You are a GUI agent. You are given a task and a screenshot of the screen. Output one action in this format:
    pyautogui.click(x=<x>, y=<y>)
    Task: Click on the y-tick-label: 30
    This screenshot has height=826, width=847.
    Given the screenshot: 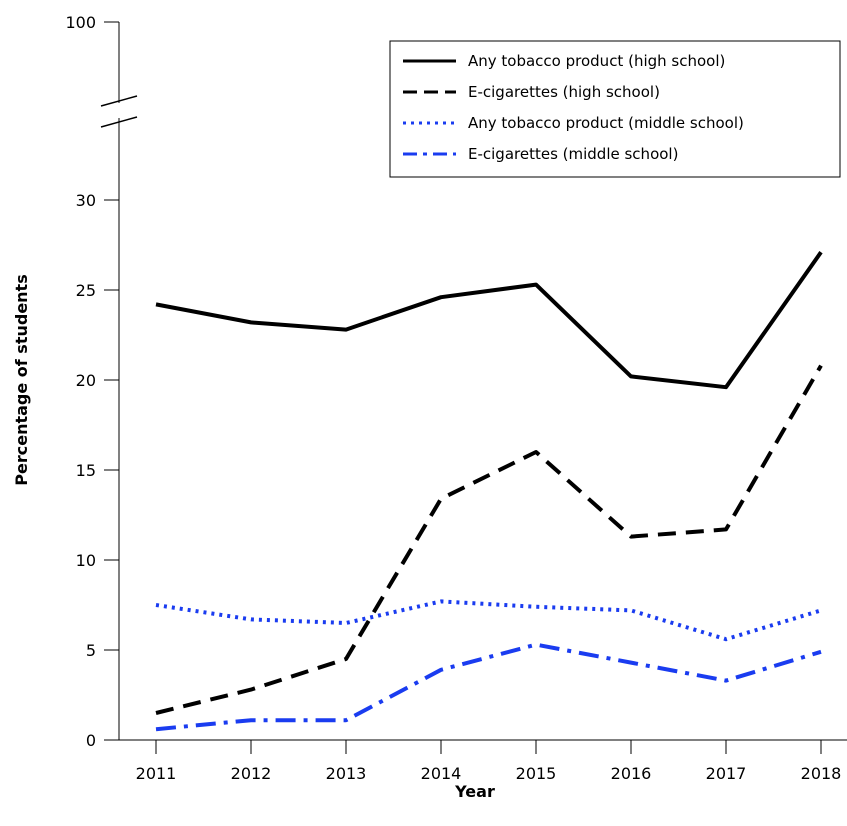 What is the action you would take?
    pyautogui.click(x=86, y=200)
    